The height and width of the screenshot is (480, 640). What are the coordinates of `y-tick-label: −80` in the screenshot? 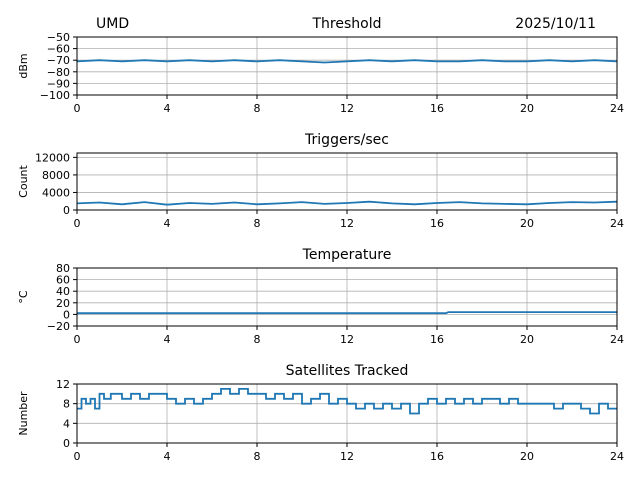 It's located at (58, 72).